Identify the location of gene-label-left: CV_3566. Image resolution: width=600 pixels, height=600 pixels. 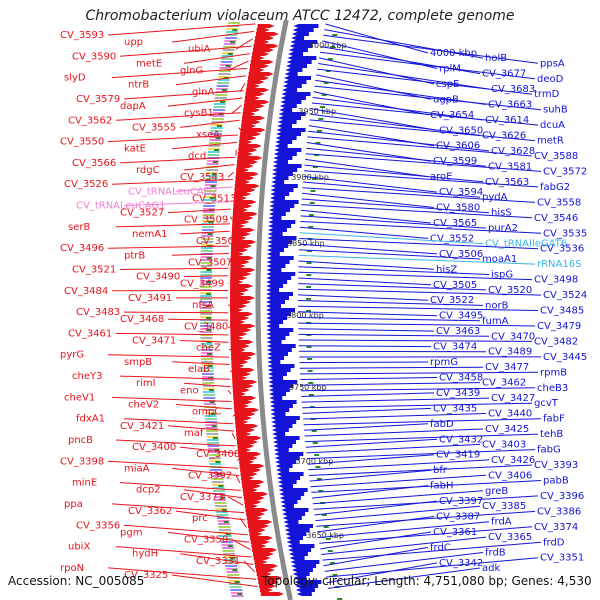
(94, 163).